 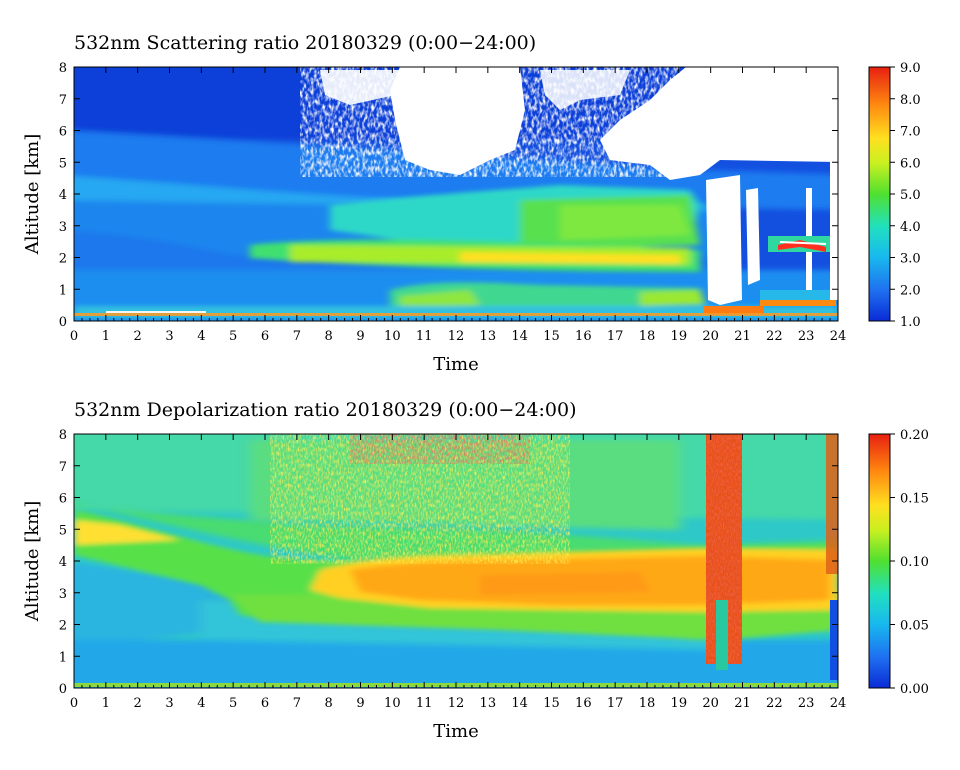 What do you see at coordinates (910, 132) in the screenshot?
I see `colorbar-tick-label: 7.0` at bounding box center [910, 132].